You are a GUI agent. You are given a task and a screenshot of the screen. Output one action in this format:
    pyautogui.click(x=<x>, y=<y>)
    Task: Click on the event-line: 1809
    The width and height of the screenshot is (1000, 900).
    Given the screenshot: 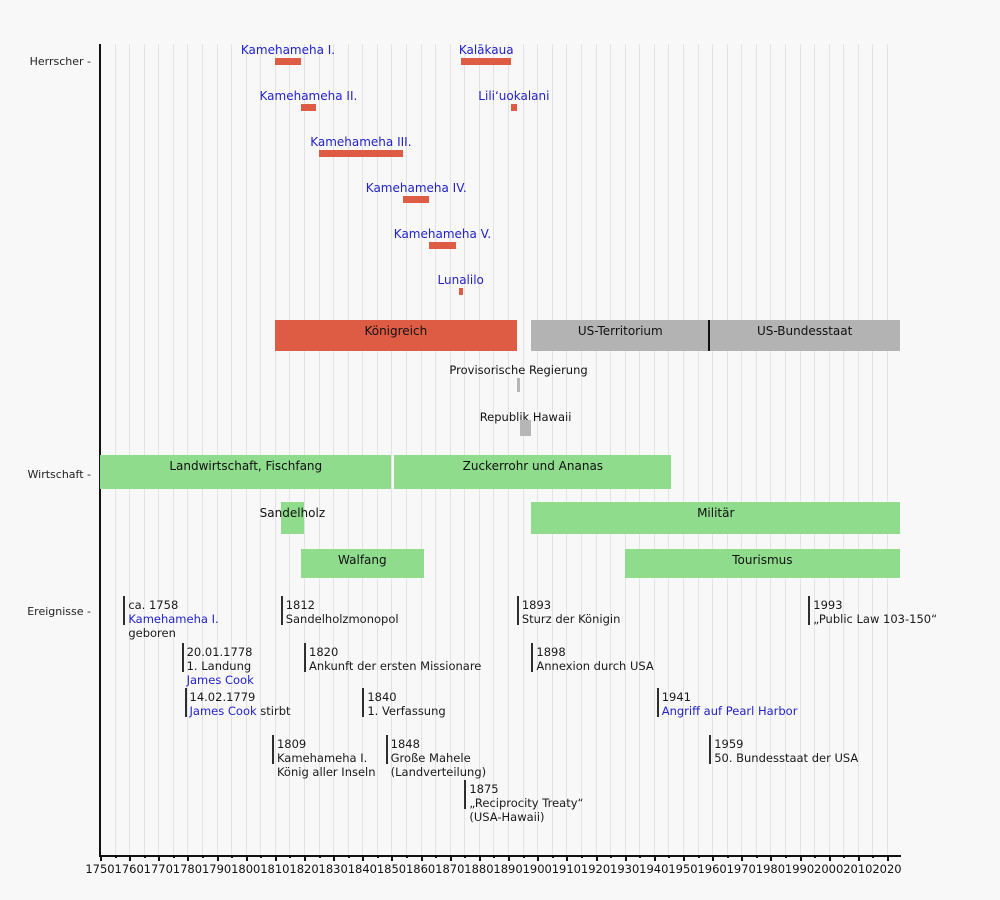 What is the action you would take?
    pyautogui.click(x=326, y=744)
    